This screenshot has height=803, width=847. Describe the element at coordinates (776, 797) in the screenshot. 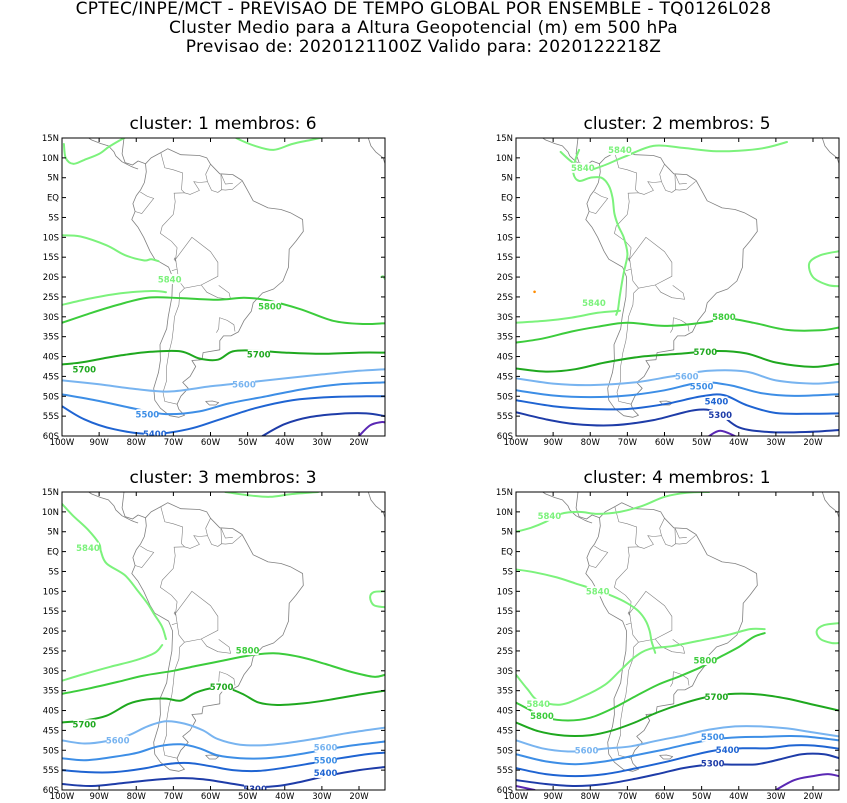

I see `lon-tick-label: 30W` at that location.